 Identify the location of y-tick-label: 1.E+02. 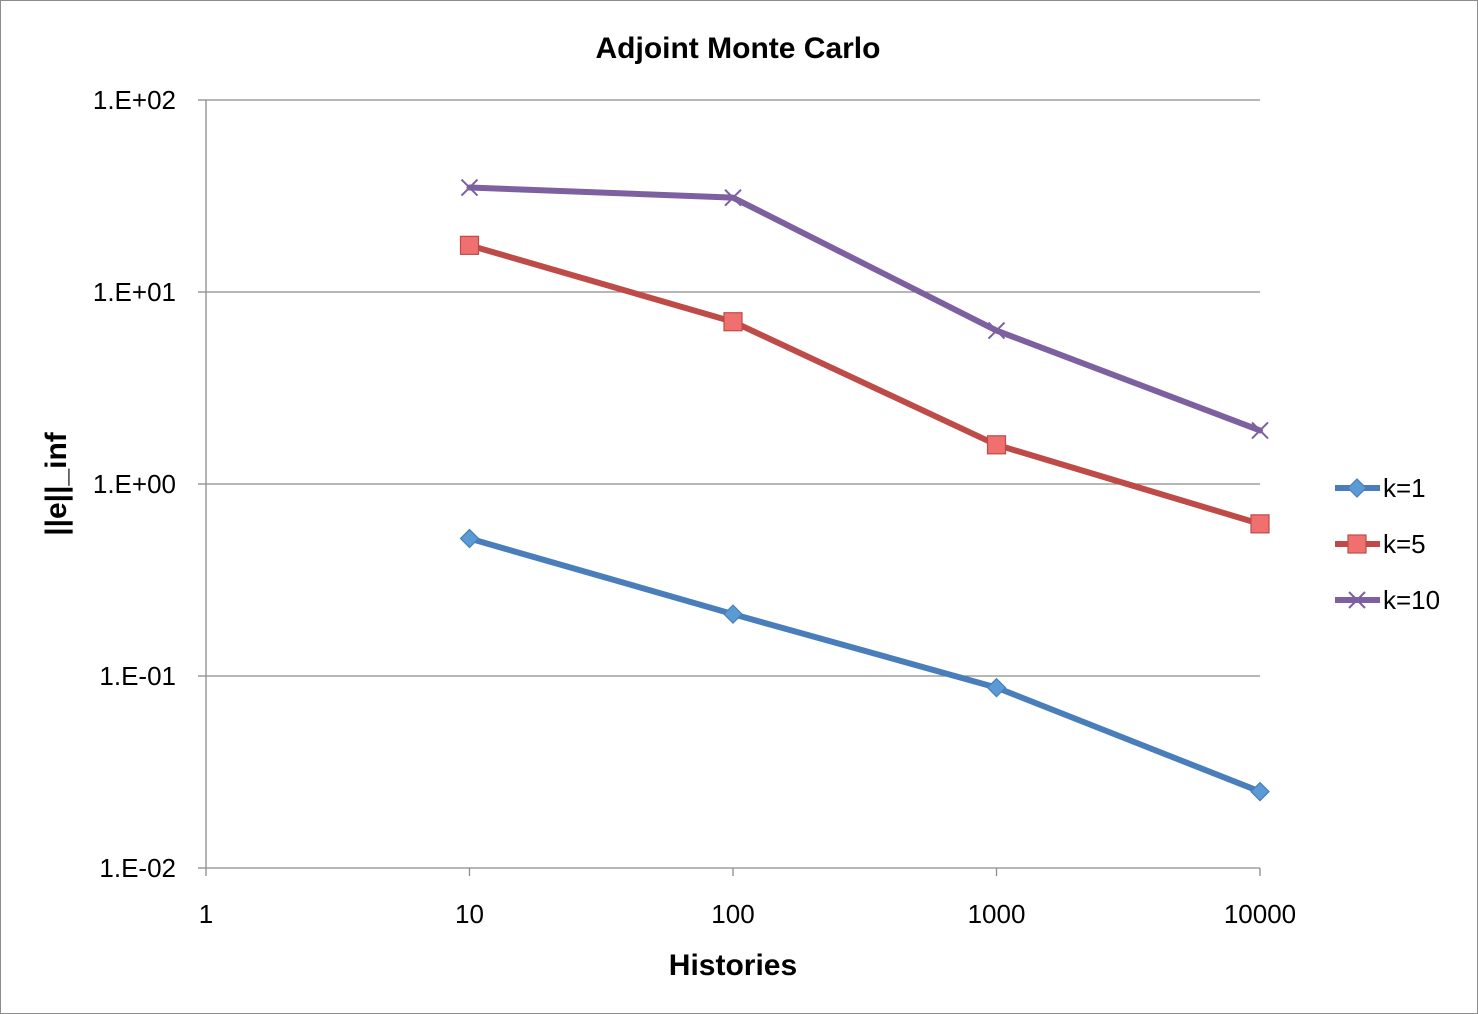
(134, 100).